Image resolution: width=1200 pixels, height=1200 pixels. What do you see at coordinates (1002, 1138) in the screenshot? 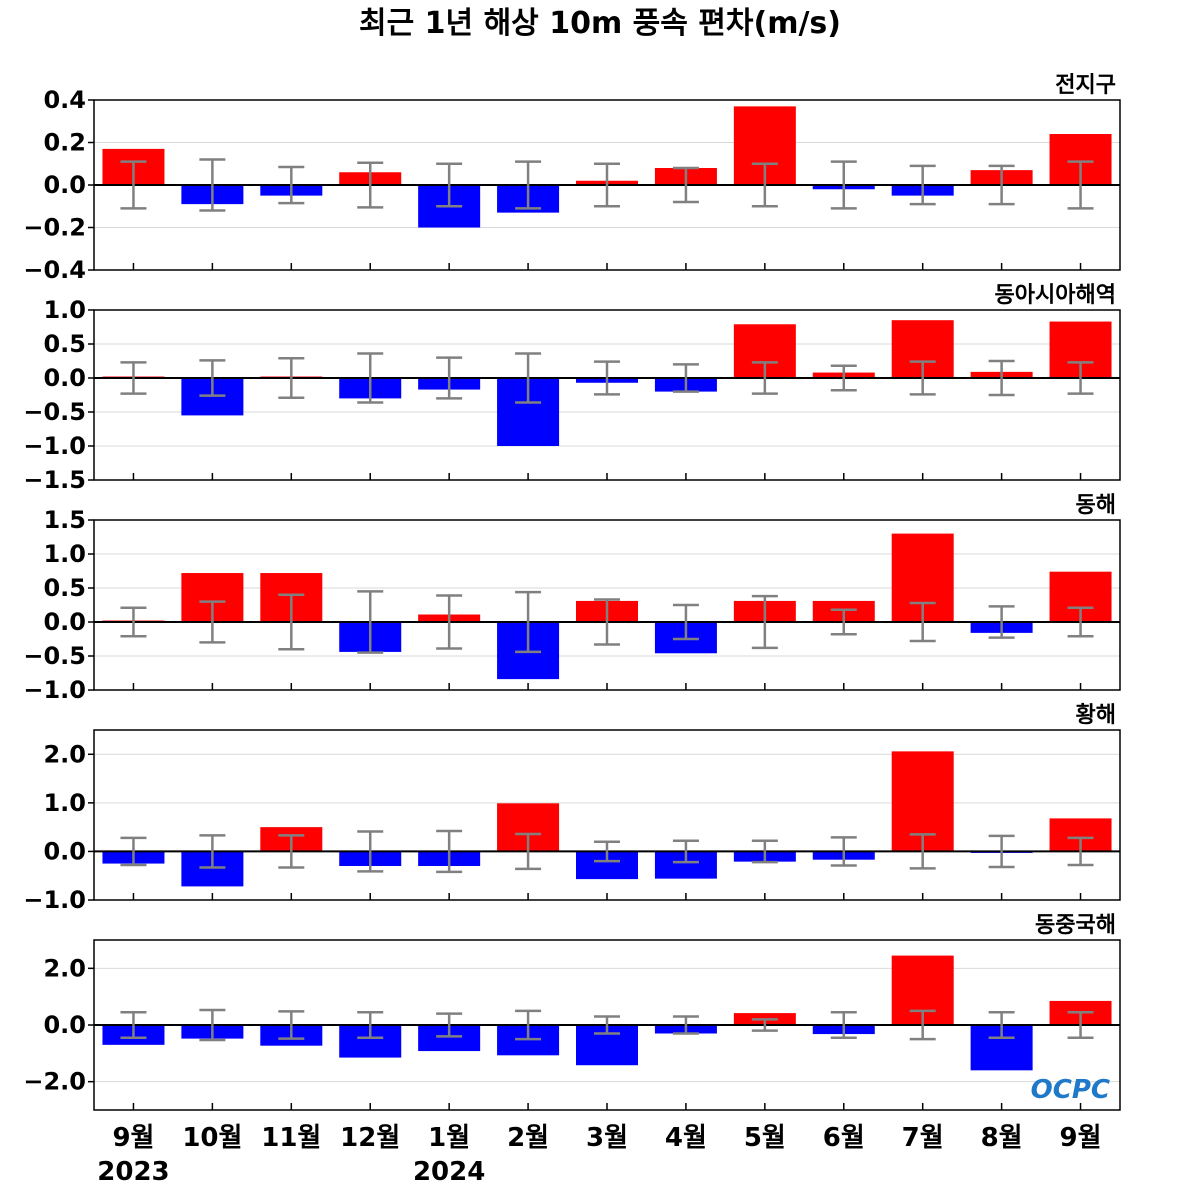
I see `x-tick-label: 8월` at bounding box center [1002, 1138].